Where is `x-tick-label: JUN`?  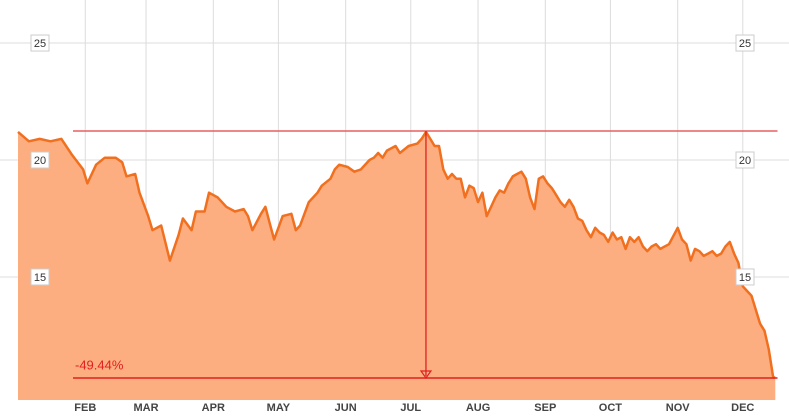 x-tick-label: JUN is located at coordinates (346, 408).